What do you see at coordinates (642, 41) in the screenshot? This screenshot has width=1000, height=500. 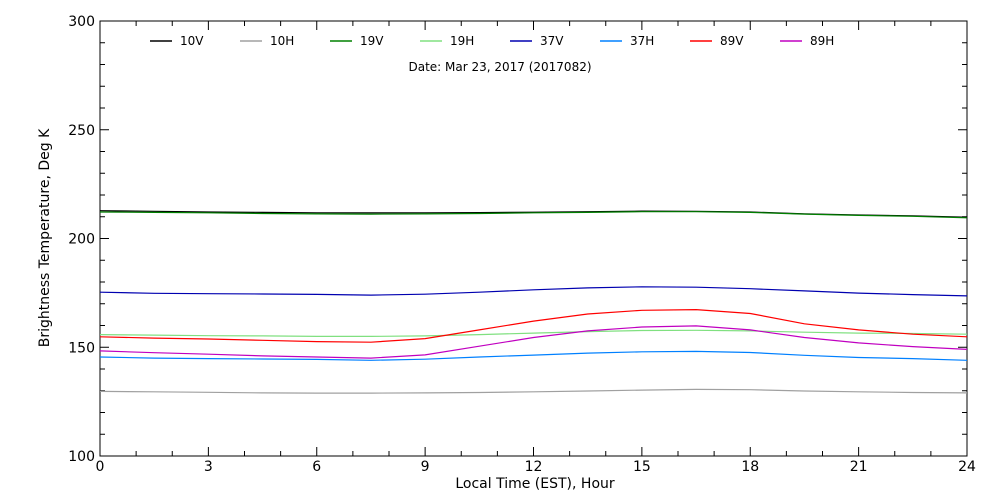 I see `legend-label-37H: 37H` at bounding box center [642, 41].